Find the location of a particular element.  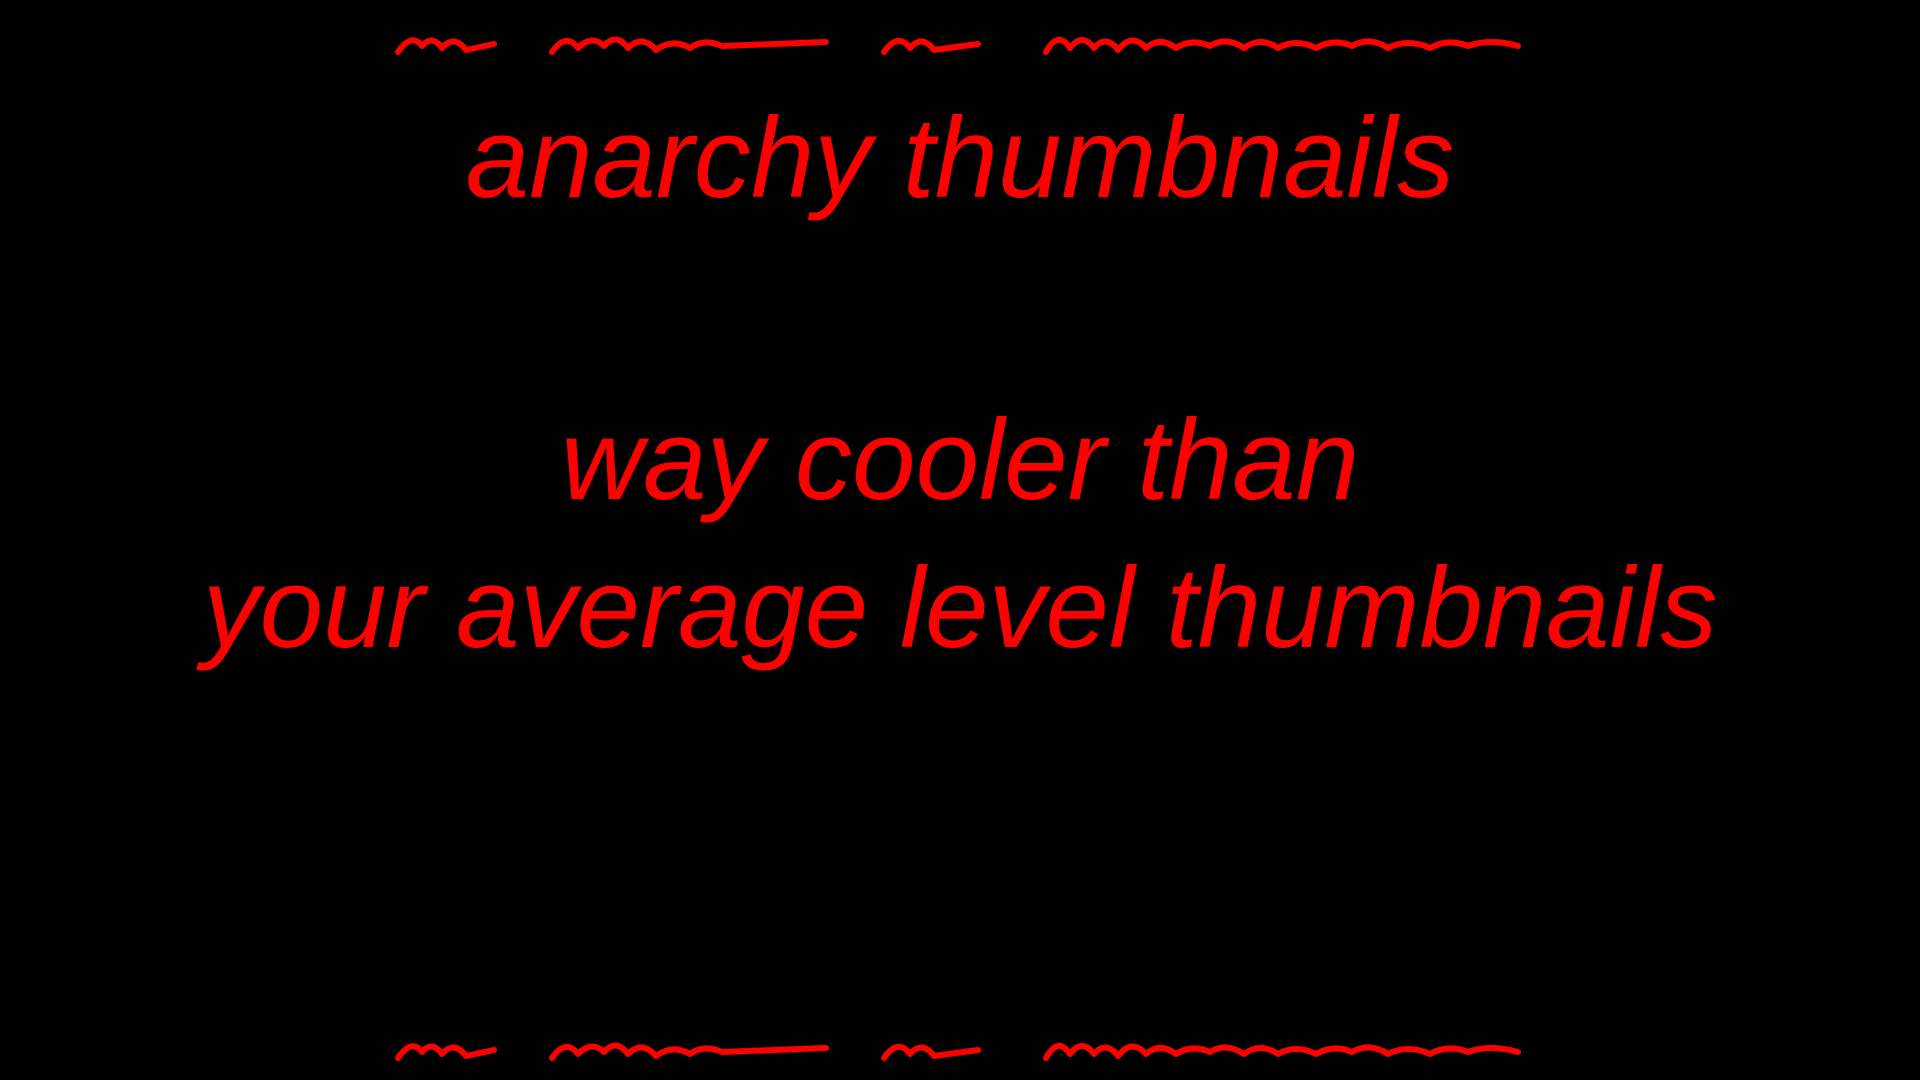

bottom-scribble-icon is located at coordinates (958, 1051).